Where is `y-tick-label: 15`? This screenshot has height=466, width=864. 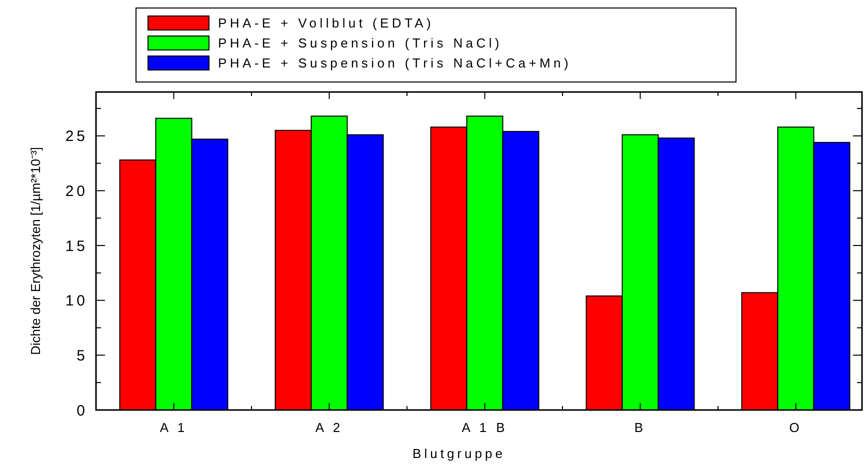
y-tick-label: 15 is located at coordinates (76, 246).